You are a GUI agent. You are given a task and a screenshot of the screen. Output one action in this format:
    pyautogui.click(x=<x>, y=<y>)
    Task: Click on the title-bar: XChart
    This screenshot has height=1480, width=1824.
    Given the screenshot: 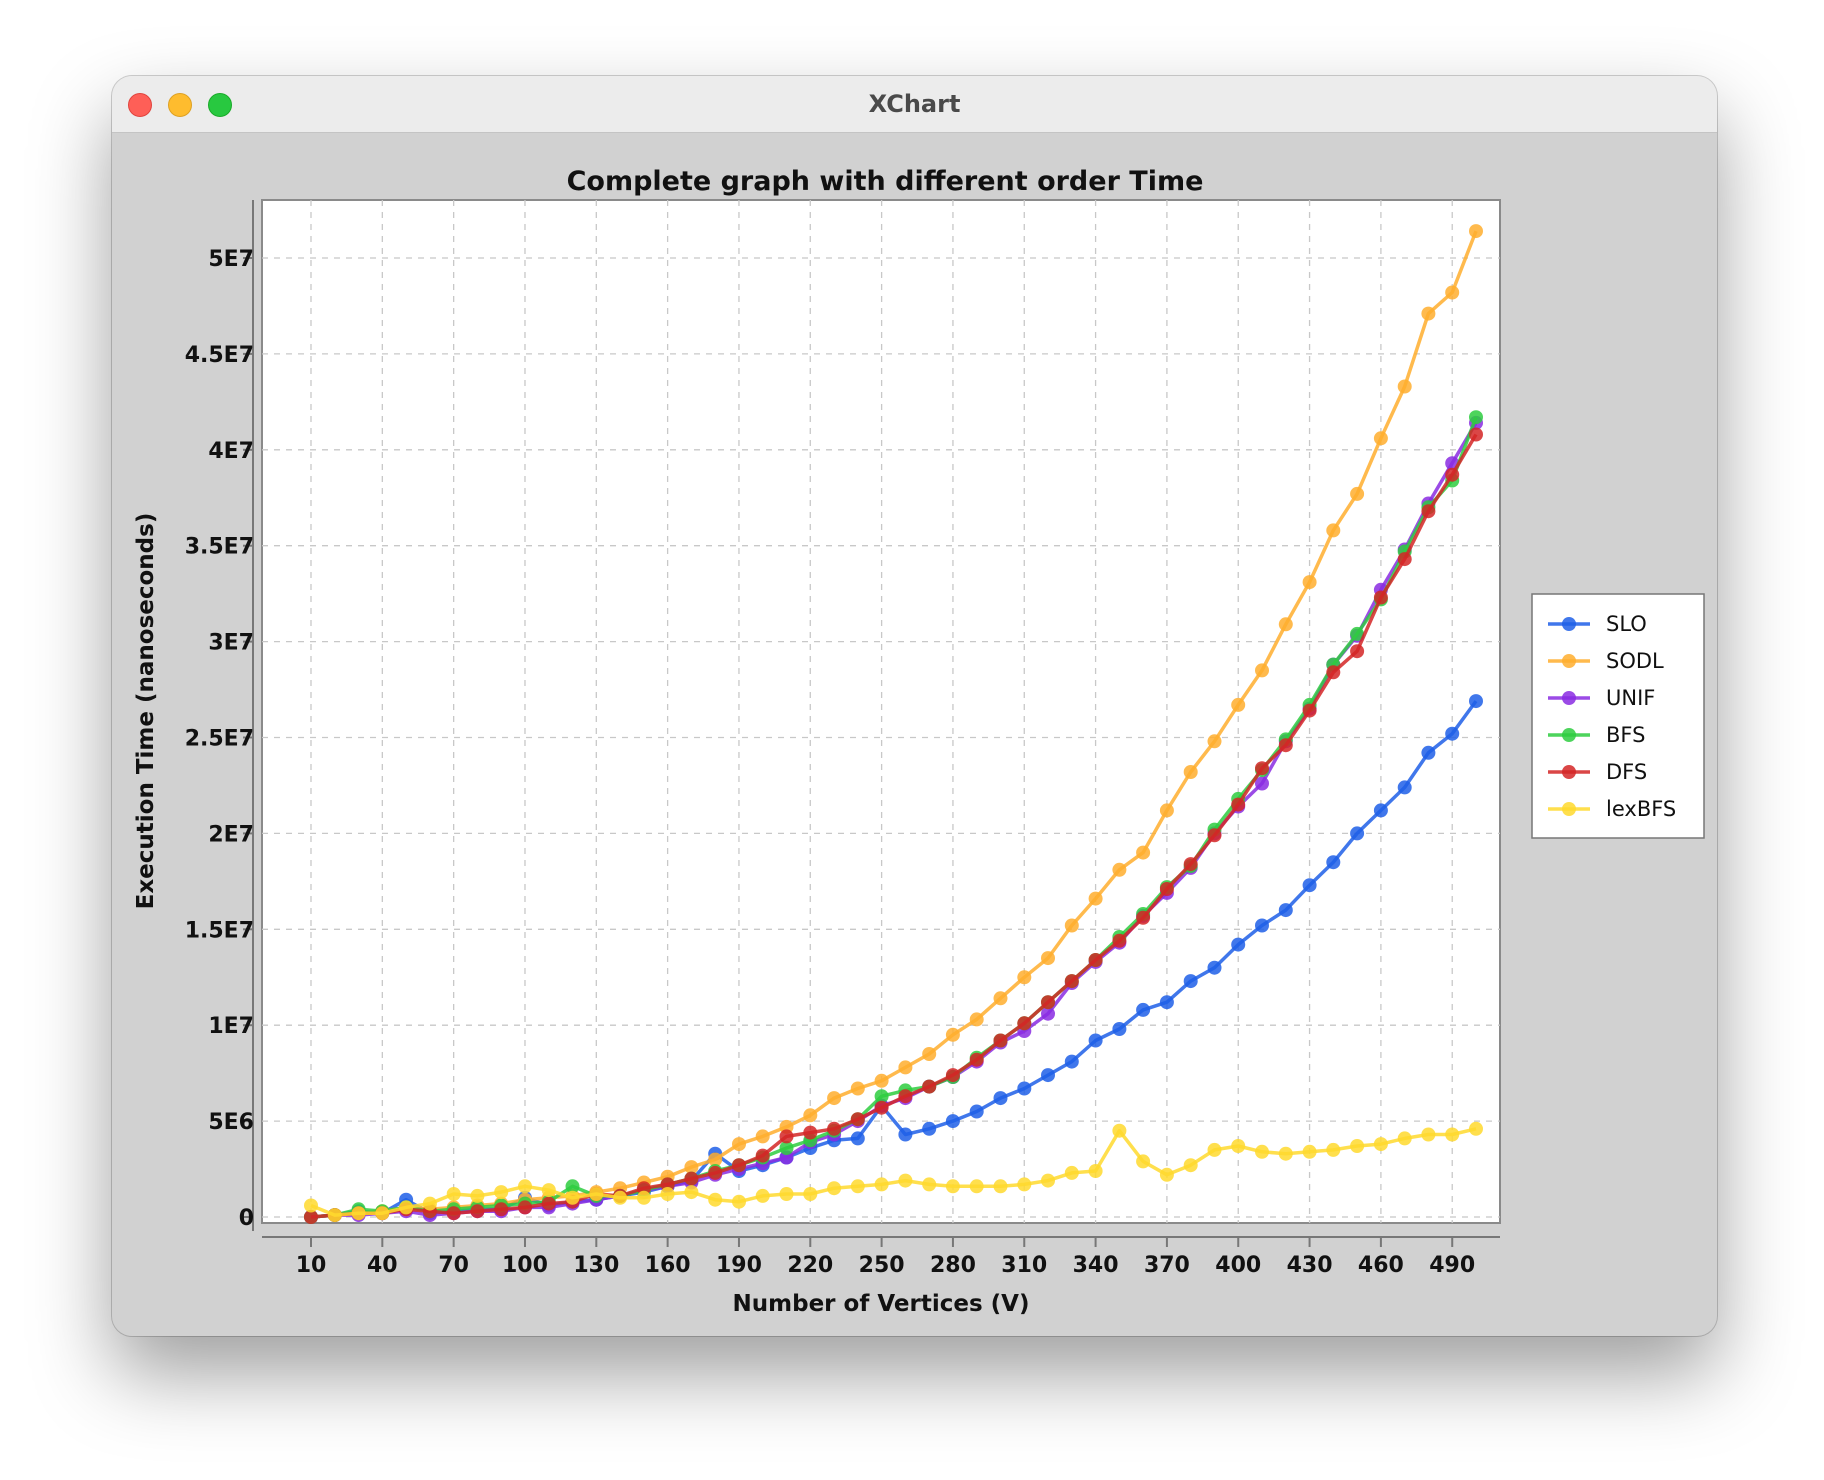 What is the action you would take?
    pyautogui.click(x=914, y=104)
    